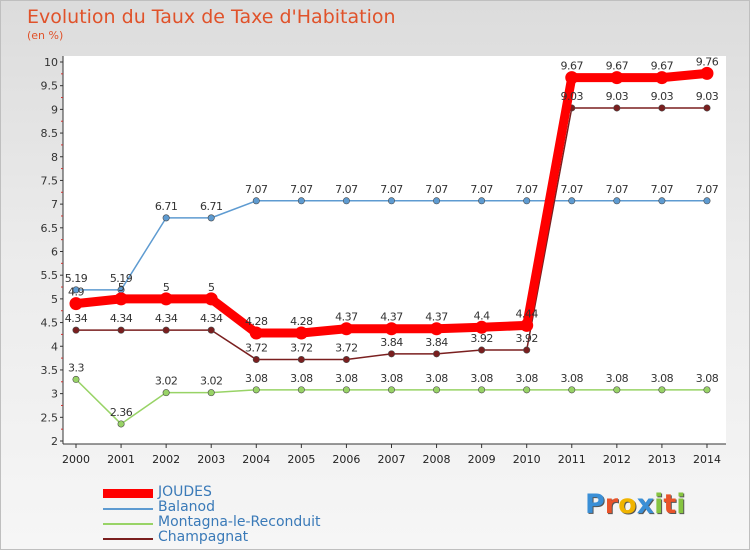 The image size is (750, 550). Describe the element at coordinates (121, 412) in the screenshot. I see `data-label: 2.36` at that location.